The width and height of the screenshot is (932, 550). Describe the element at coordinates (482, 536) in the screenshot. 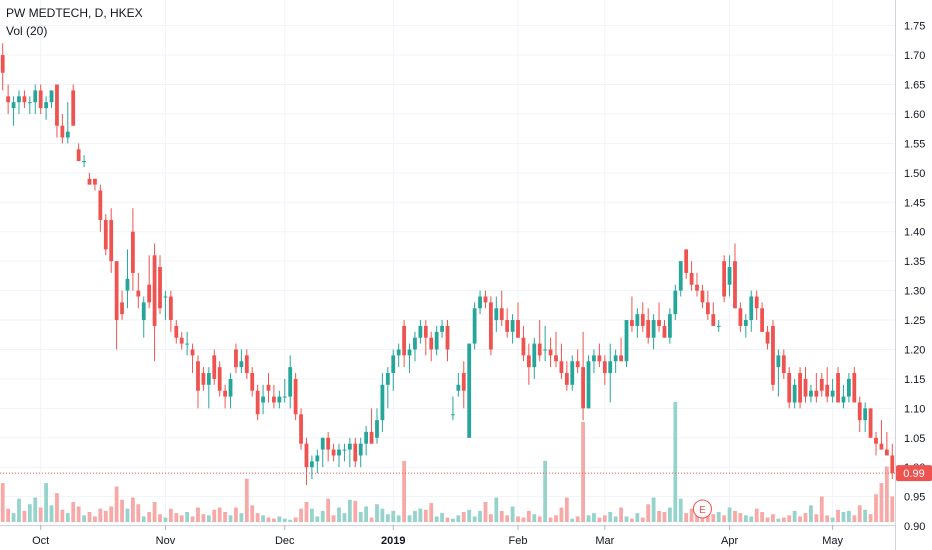

I see `time-axis: OctNovDec2019FebMarAprMayJunJul` at that location.